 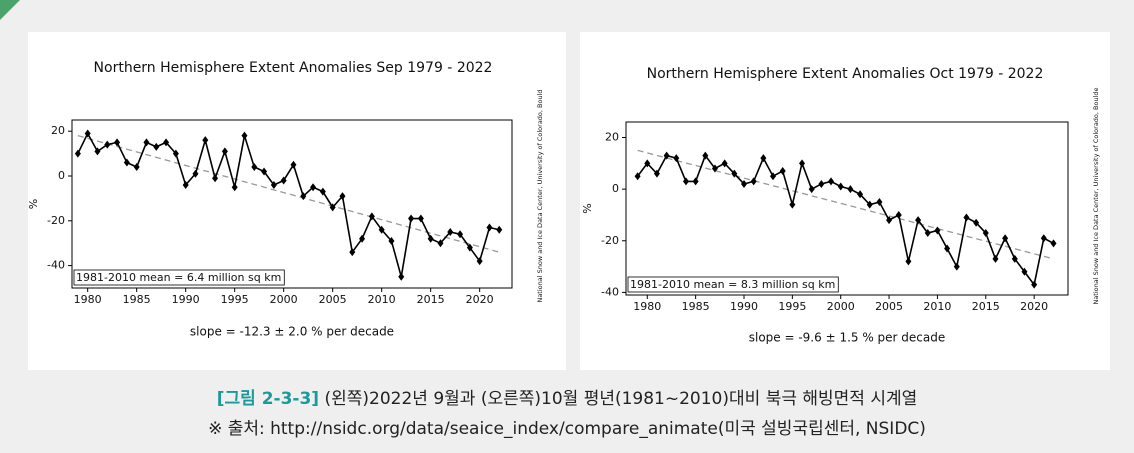 I want to click on trend-line, so click(x=288, y=194).